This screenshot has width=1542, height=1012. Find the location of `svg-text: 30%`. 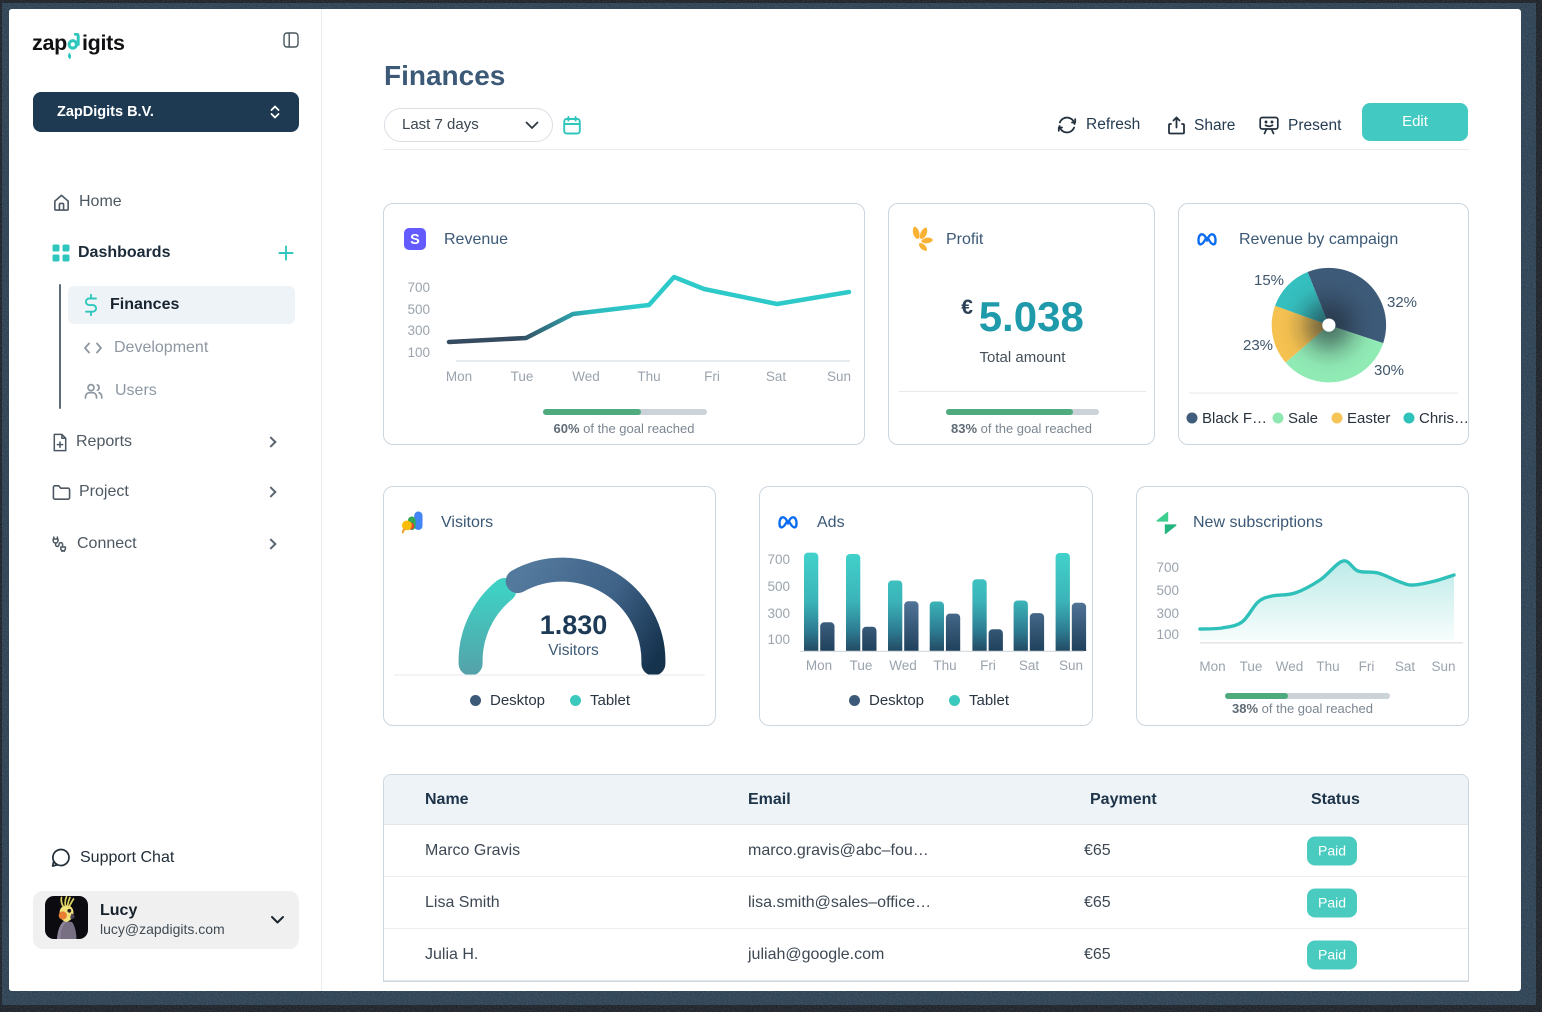

svg-text: 30% is located at coordinates (1389, 370).